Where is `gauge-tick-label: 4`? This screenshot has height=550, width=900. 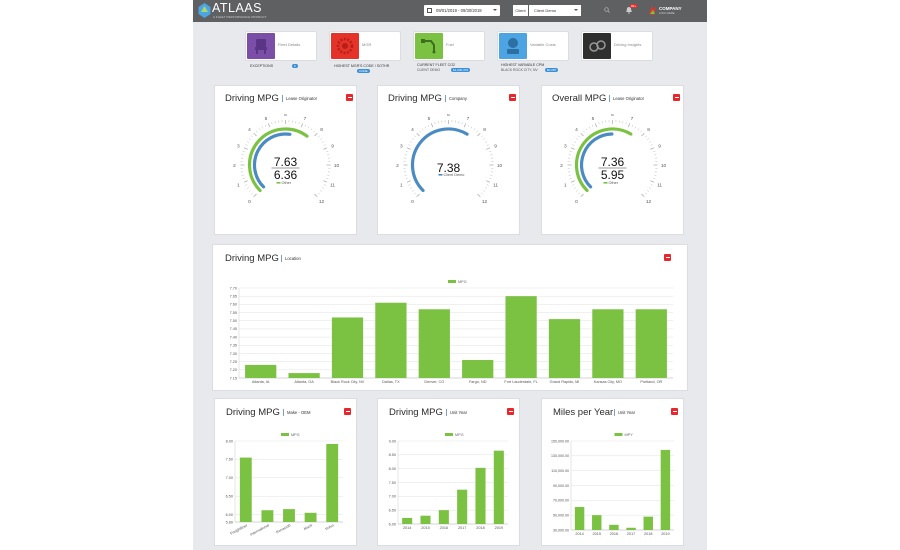 gauge-tick-label: 4 is located at coordinates (412, 130).